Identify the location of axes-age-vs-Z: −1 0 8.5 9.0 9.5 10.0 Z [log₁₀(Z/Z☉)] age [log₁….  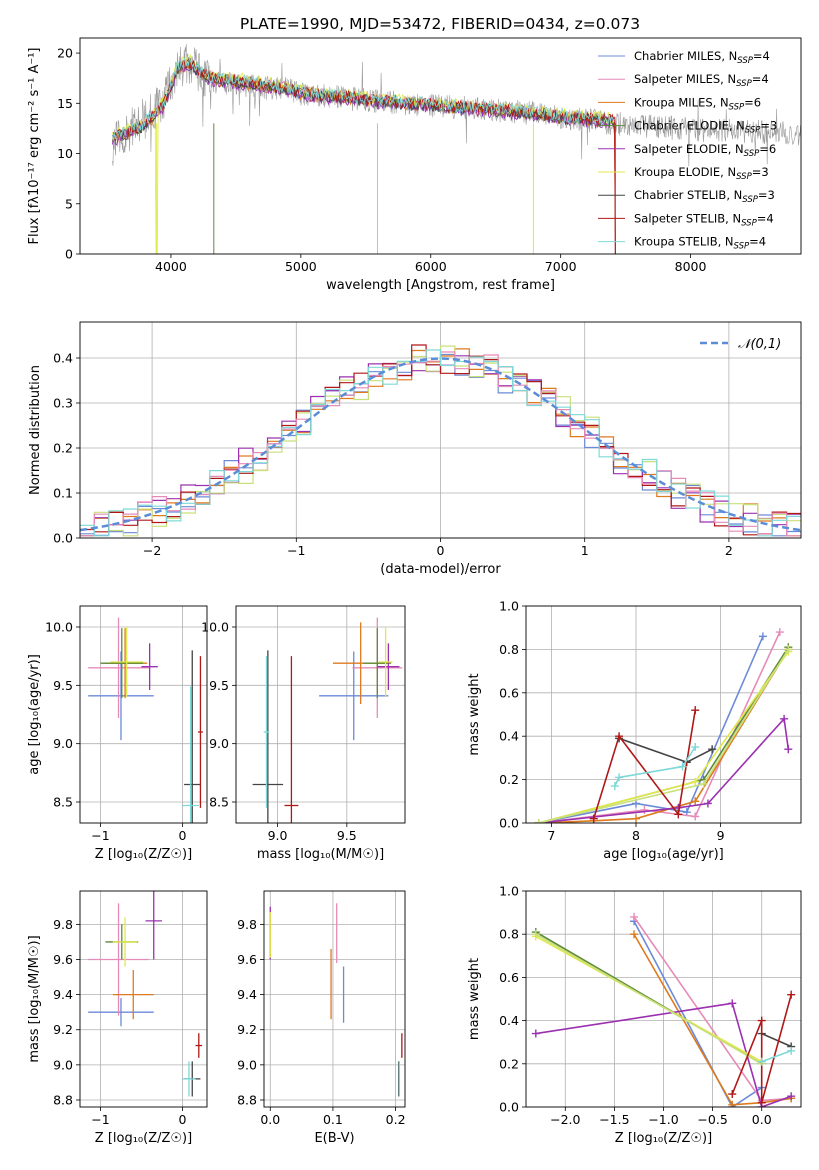
(117, 733).